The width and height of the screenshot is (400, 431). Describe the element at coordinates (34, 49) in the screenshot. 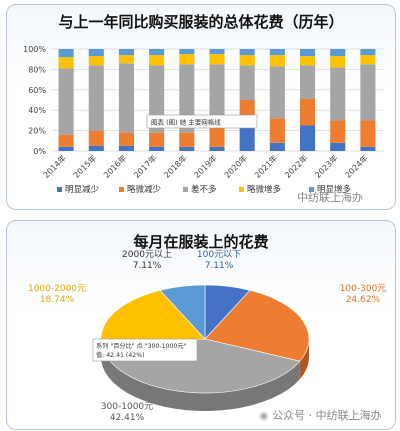

I see `y-tick-label: 100%` at that location.